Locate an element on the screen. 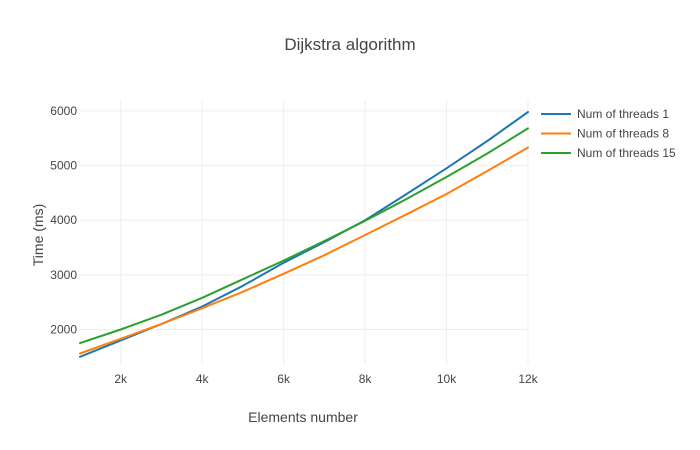 The width and height of the screenshot is (700, 450). x-tick-label: 12k is located at coordinates (528, 379).